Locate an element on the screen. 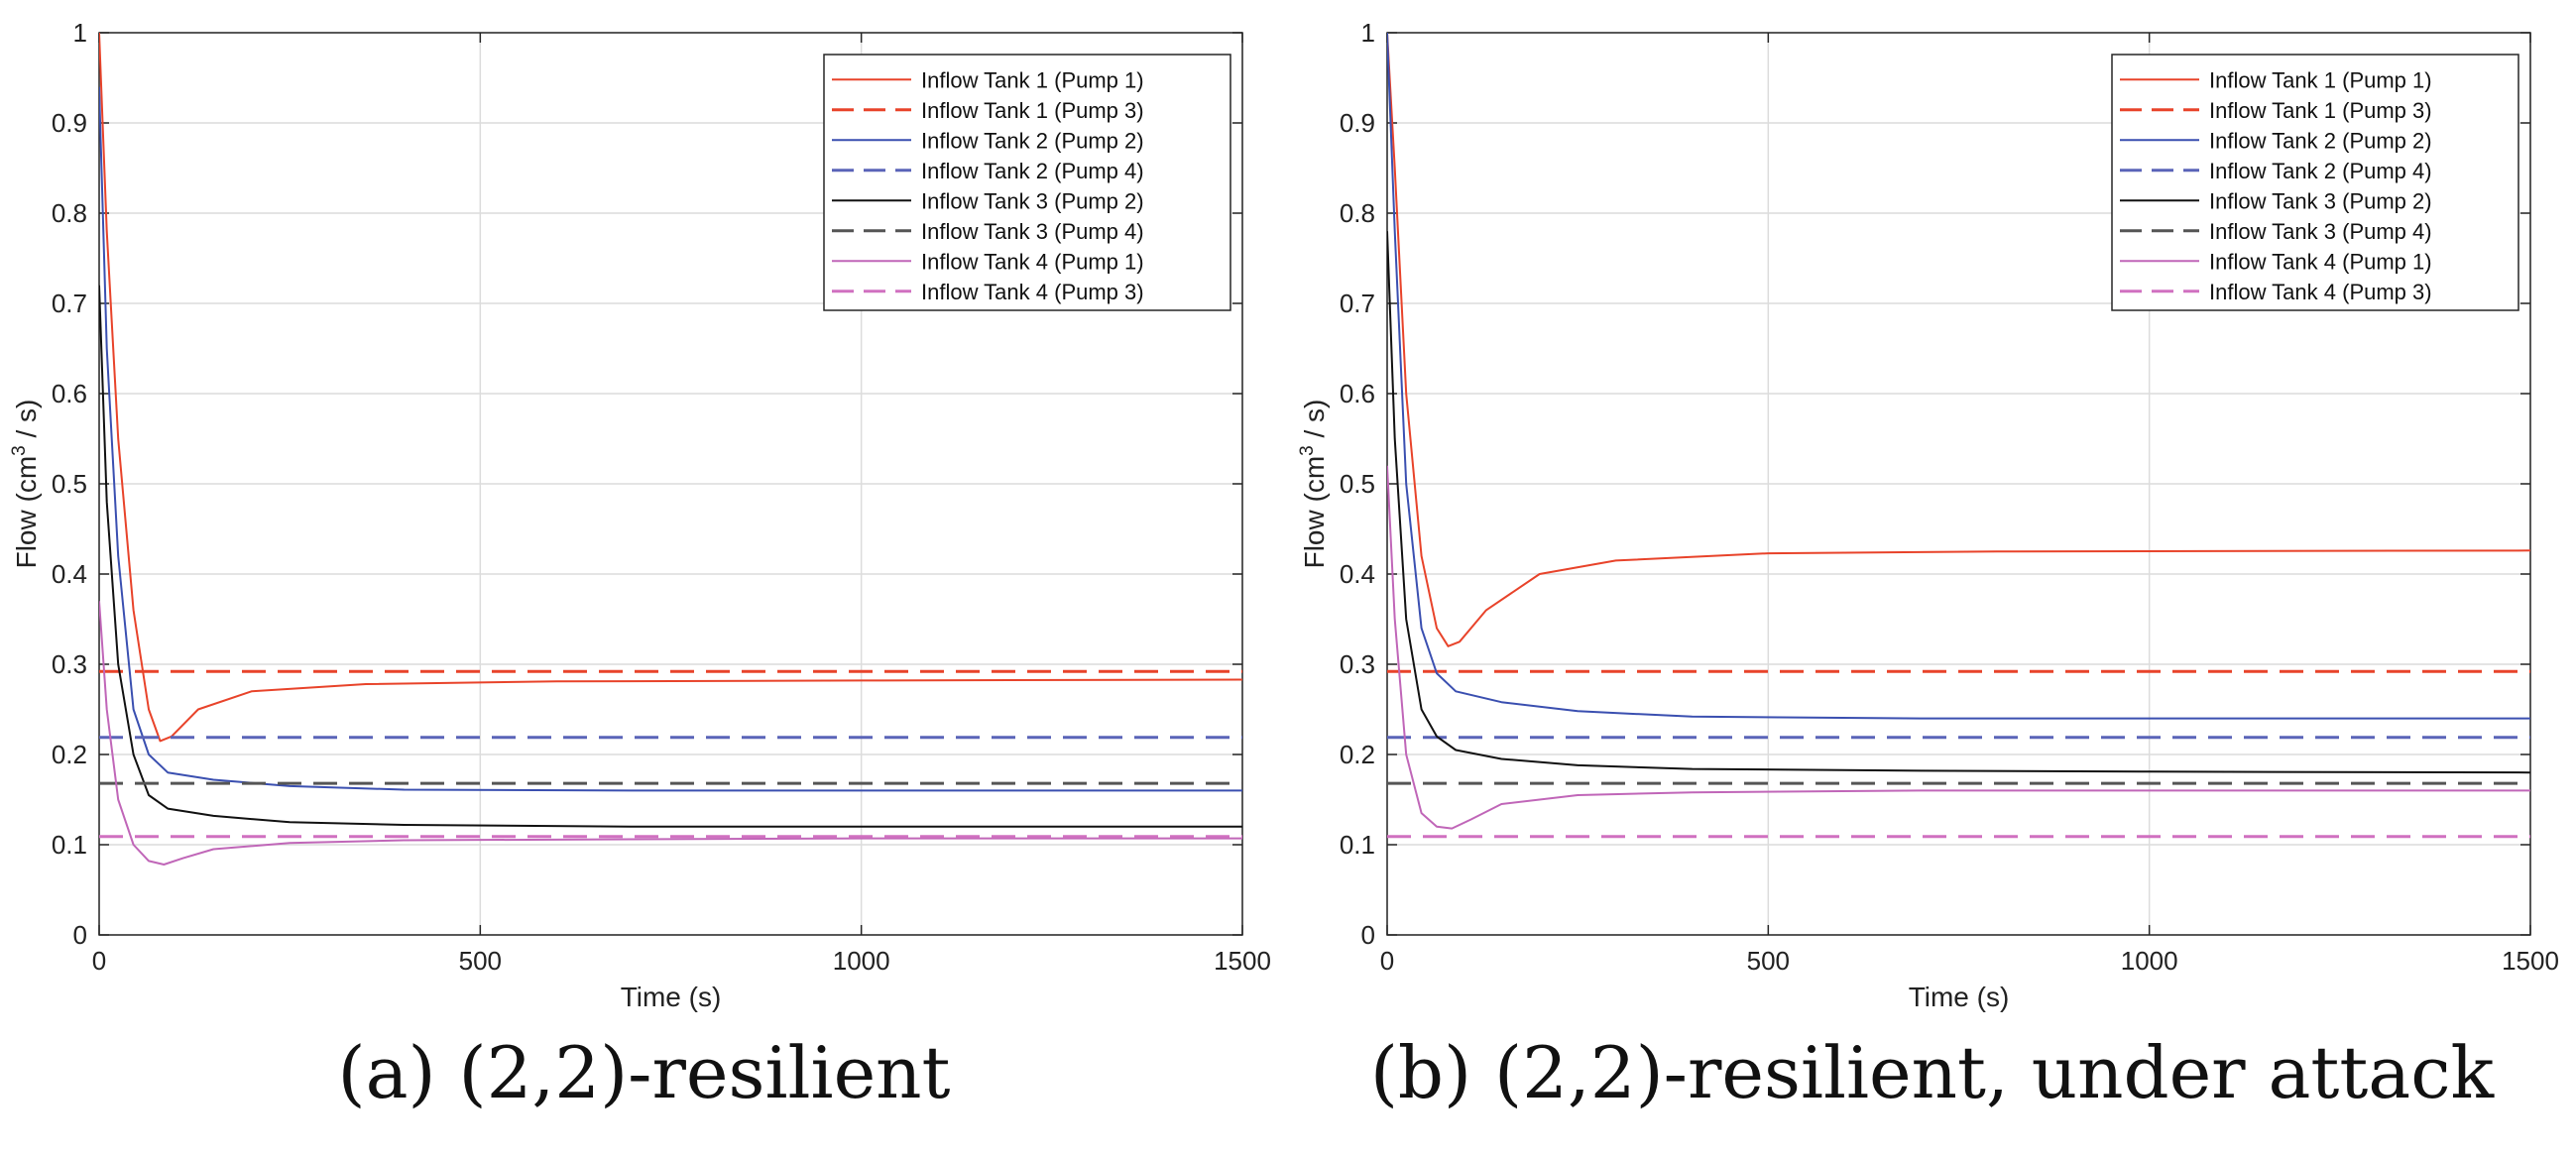 Image resolution: width=2576 pixels, height=1158 pixels. chart-caption: (a) (2,2)-resilient is located at coordinates (644, 1072).